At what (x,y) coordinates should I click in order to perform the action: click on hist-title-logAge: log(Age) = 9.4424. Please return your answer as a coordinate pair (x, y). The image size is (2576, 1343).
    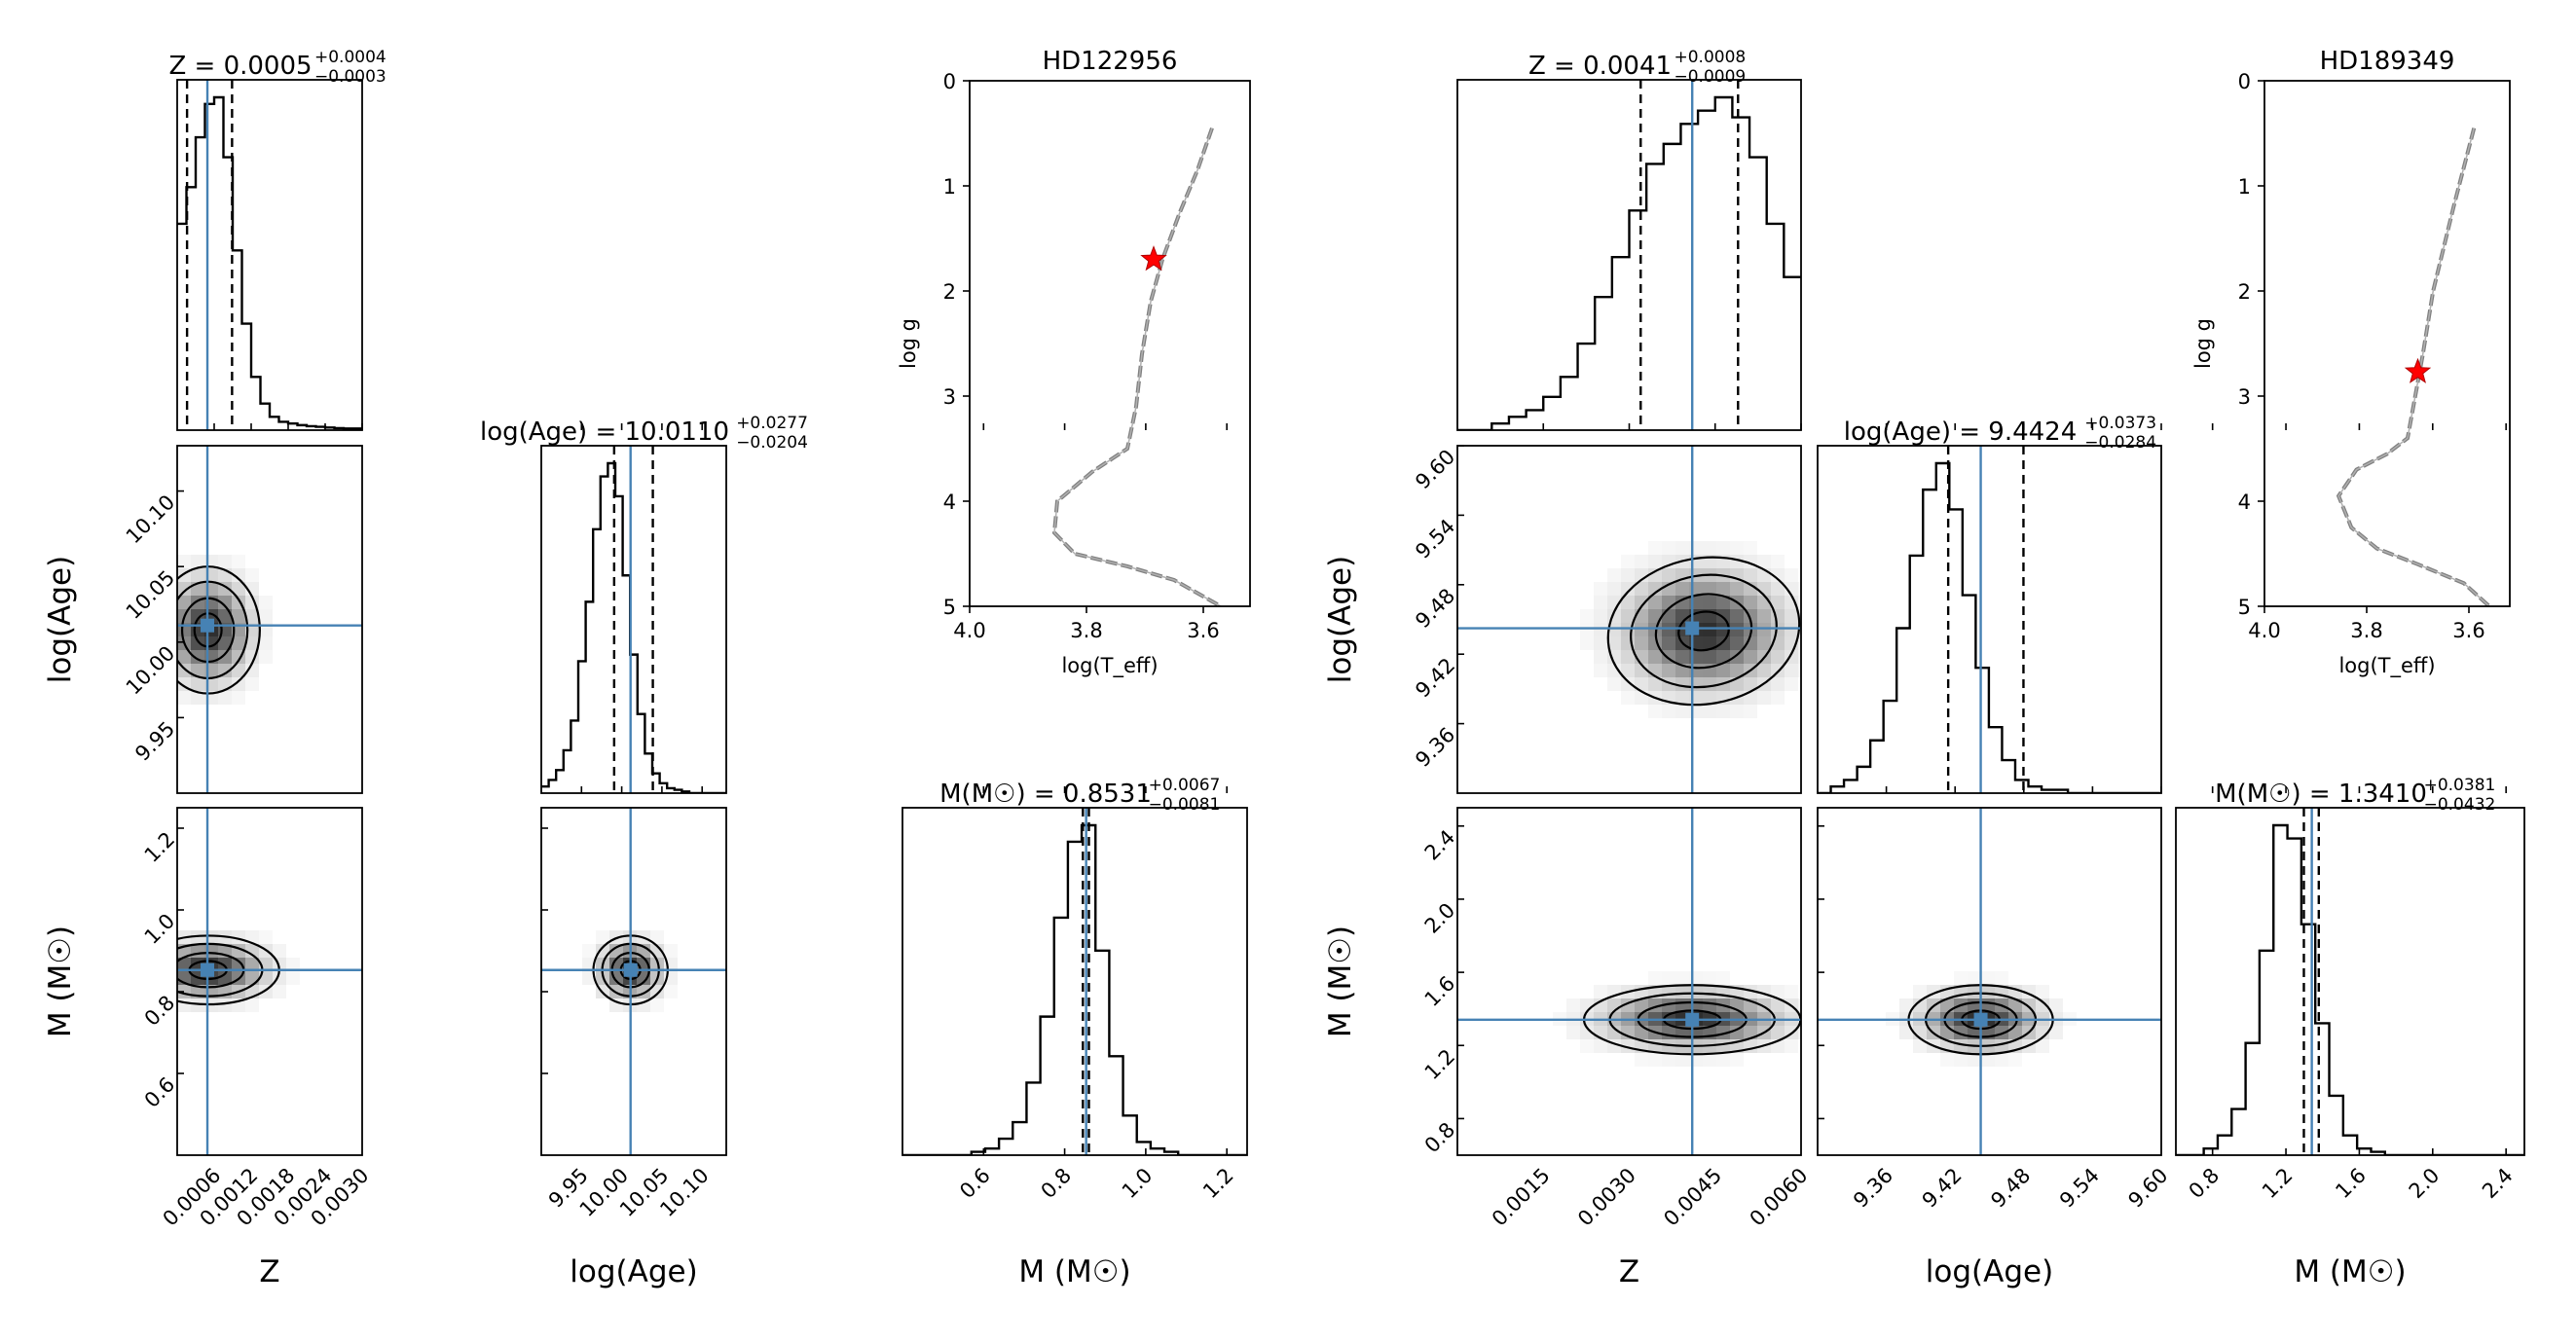
    Looking at the image, I should click on (1961, 432).